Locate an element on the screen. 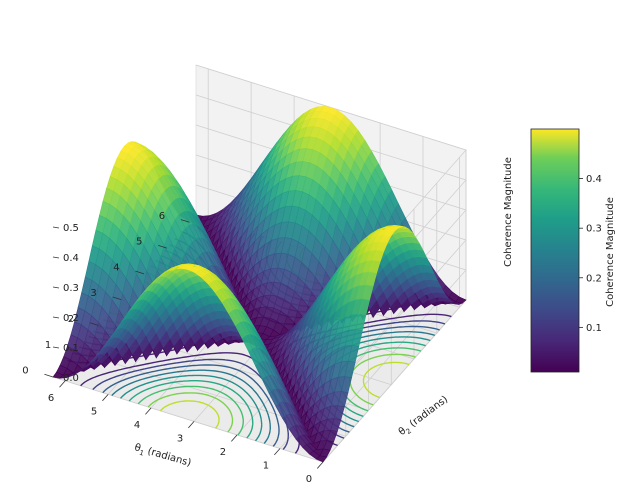 The image size is (622, 503). colorbar-ticks: 0.1 0.2 0.3 0.4 is located at coordinates (590, 254).